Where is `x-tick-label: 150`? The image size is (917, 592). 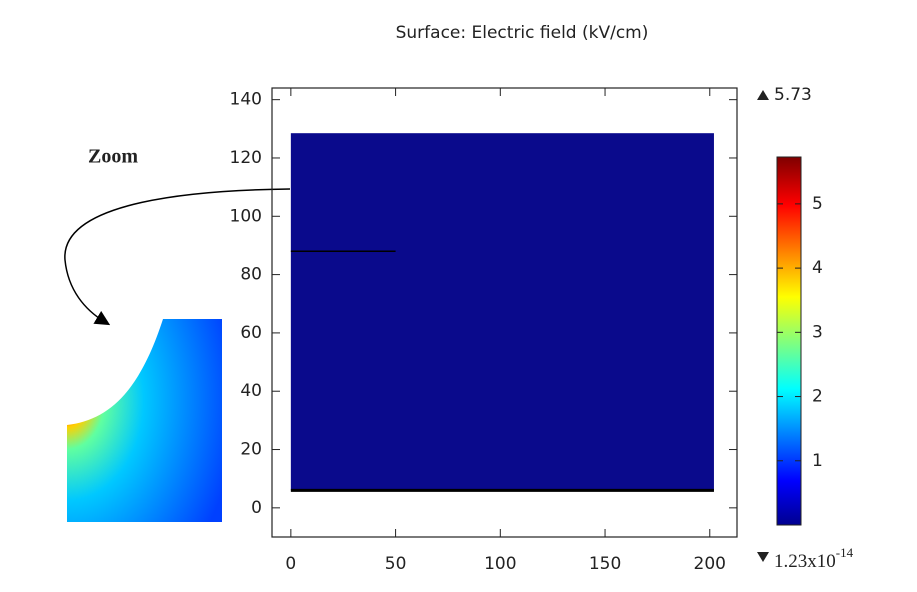
x-tick-label: 150 is located at coordinates (605, 564).